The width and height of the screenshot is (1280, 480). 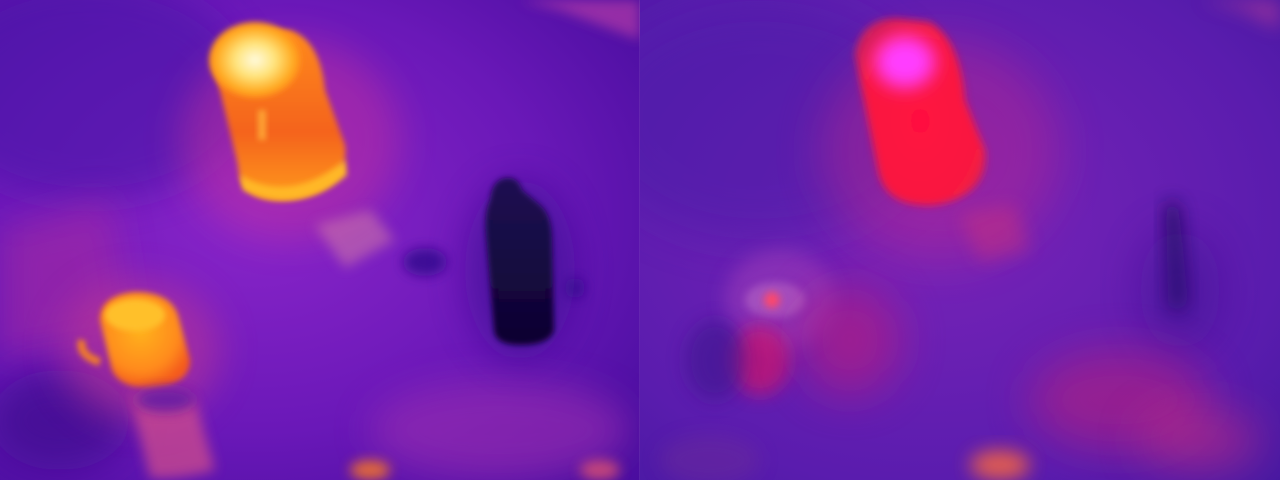 I want to click on object-below-cup-top, so click(x=165, y=400).